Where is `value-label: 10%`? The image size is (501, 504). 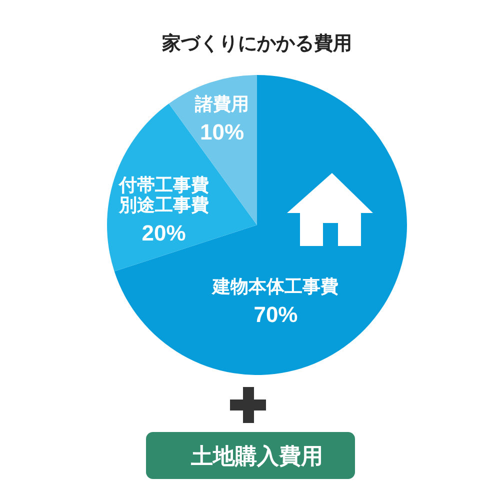
value-label: 10% is located at coordinates (222, 132).